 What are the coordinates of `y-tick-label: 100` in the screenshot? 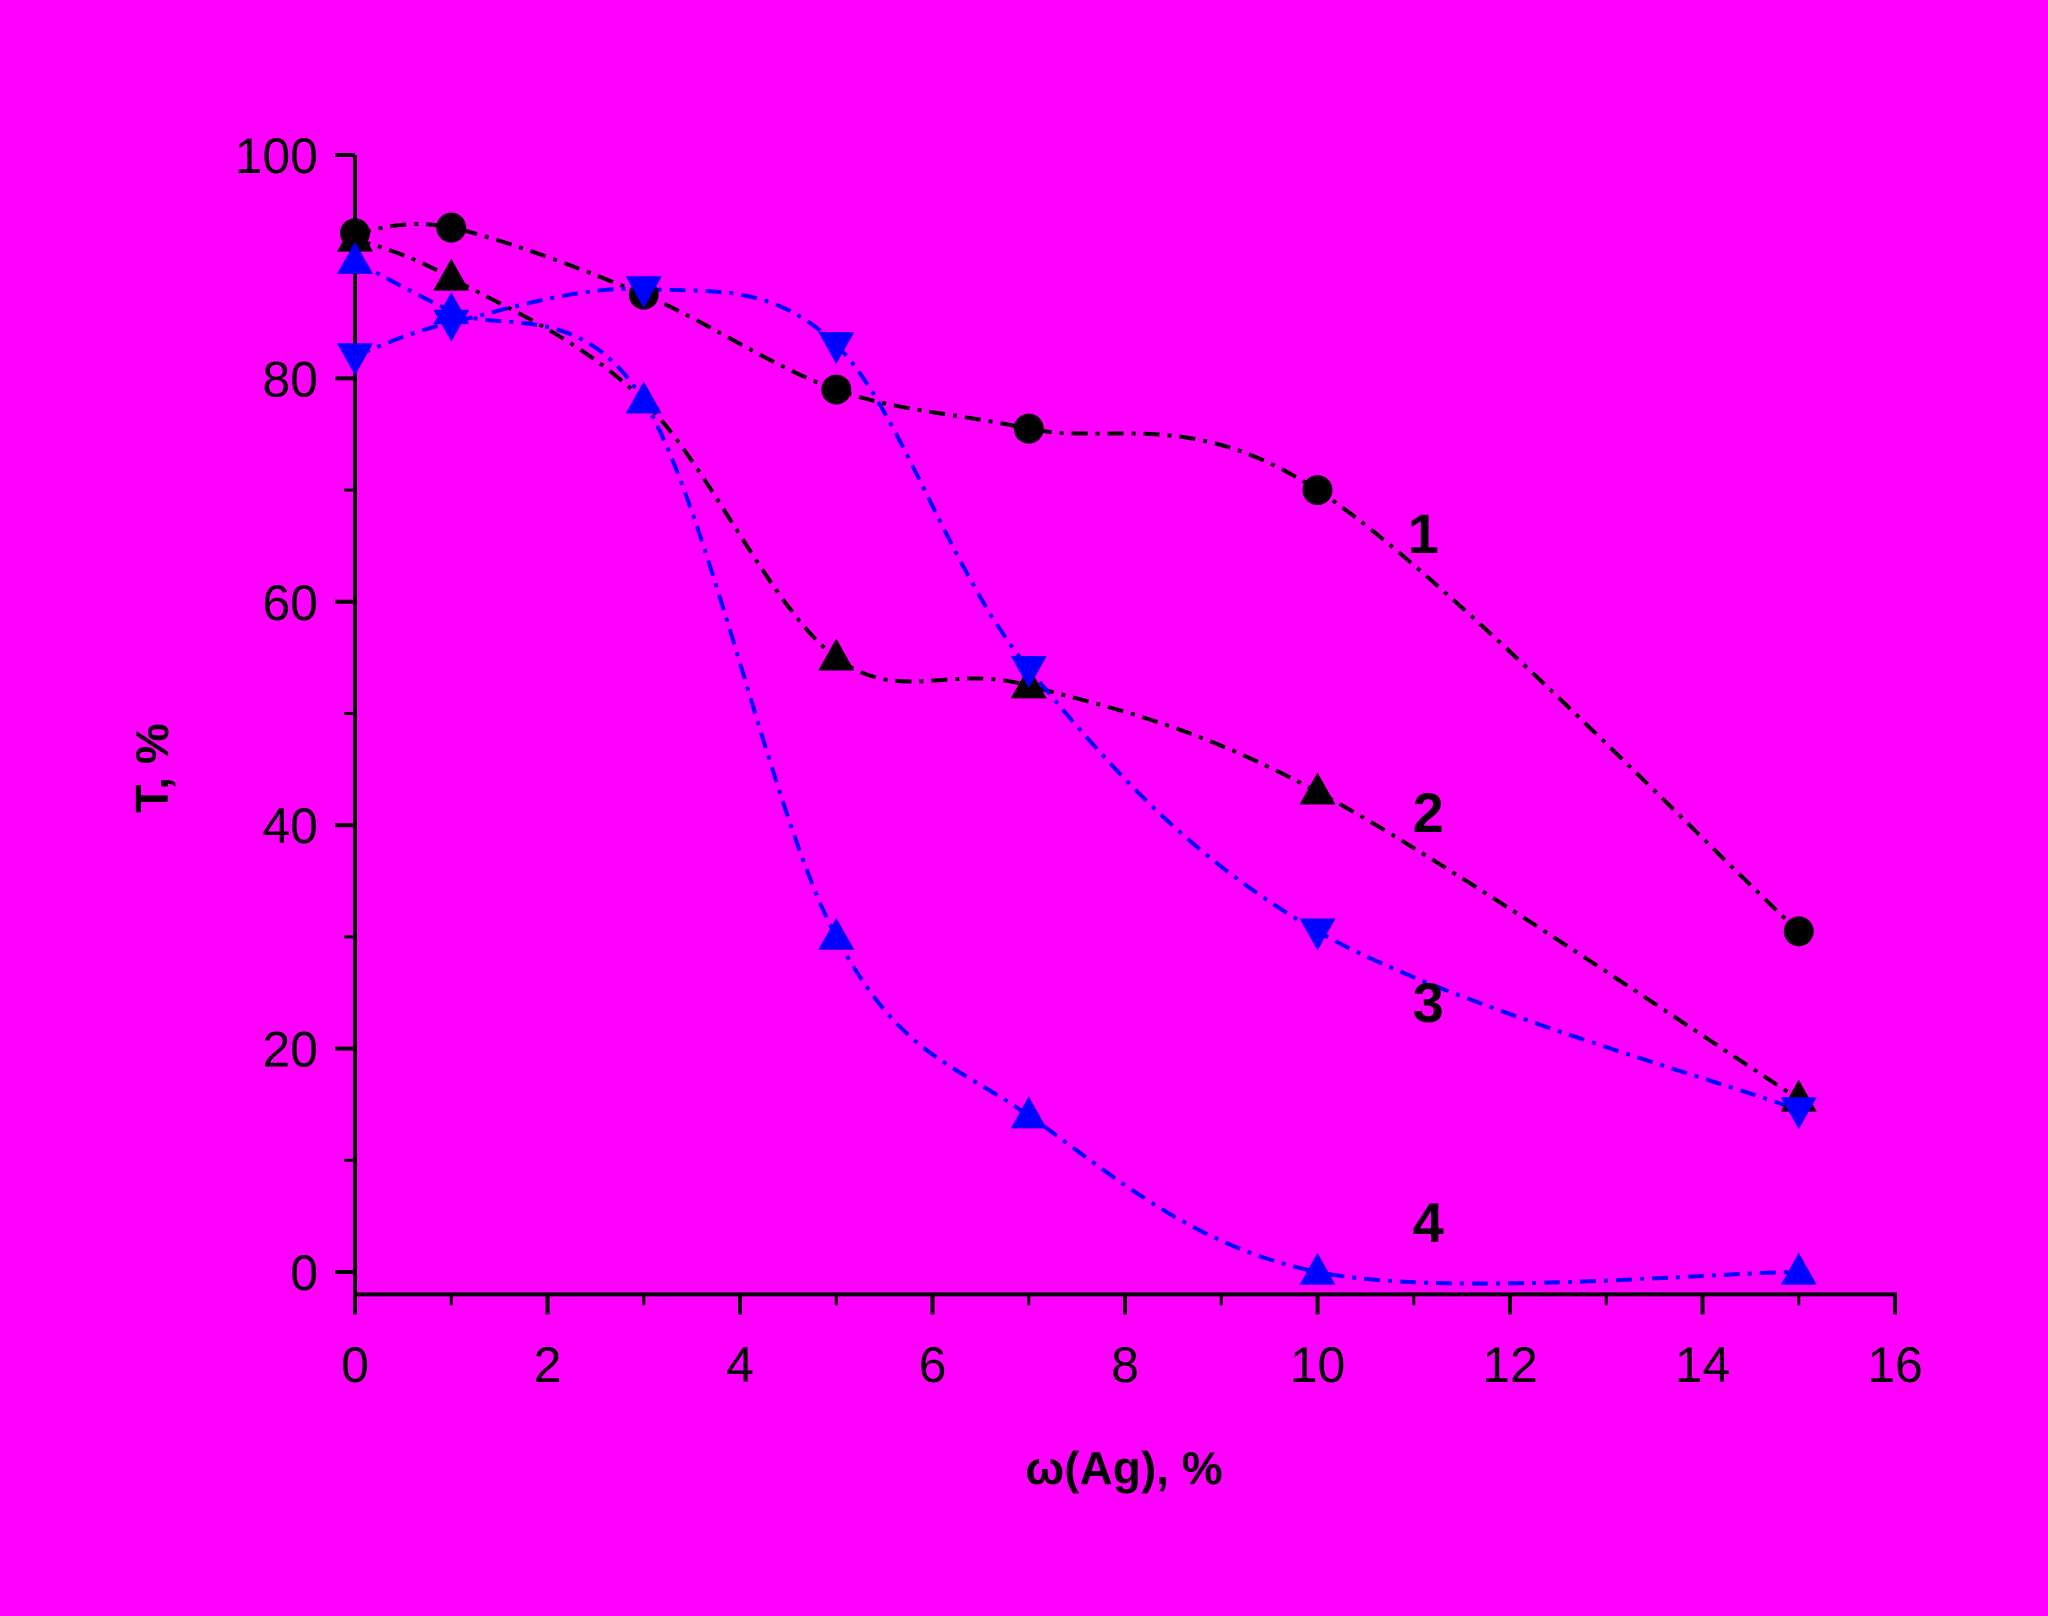 It's located at (276, 156).